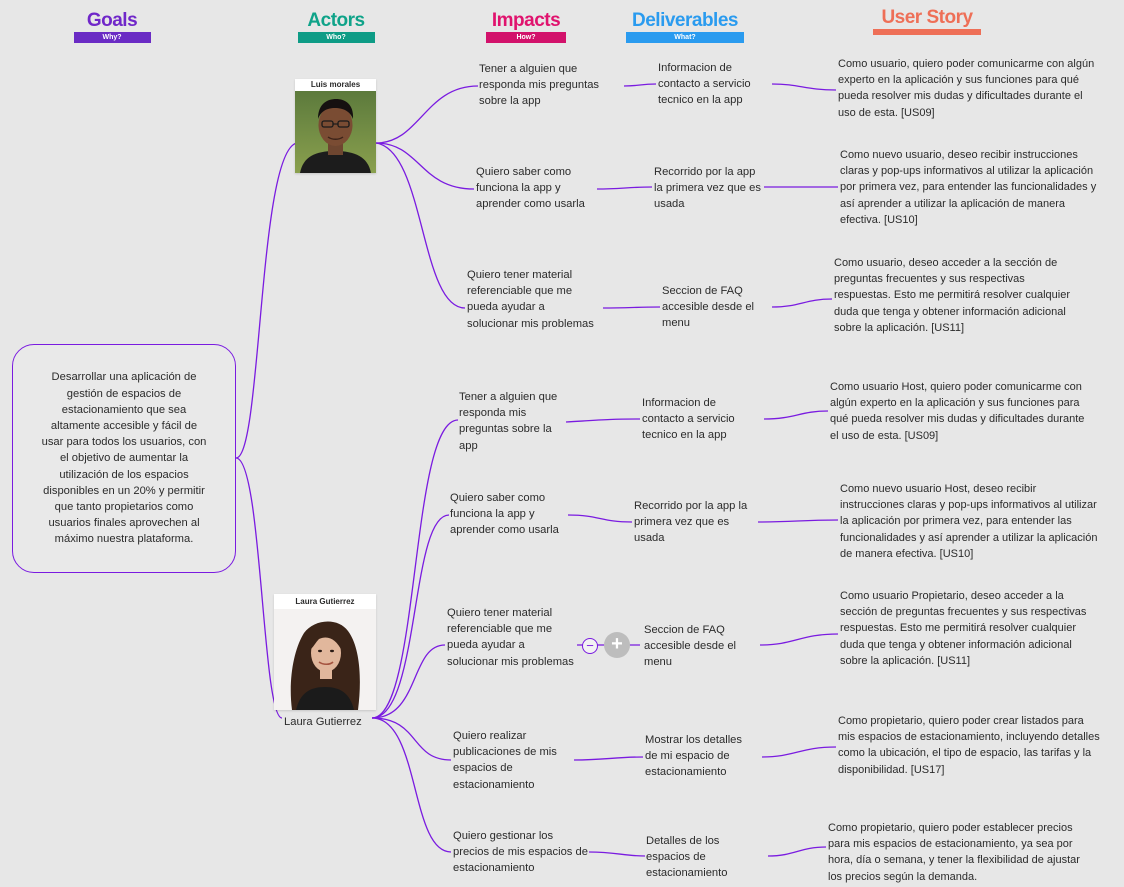 This screenshot has width=1124, height=887. I want to click on header-goals: Goals Why?, so click(112, 26).